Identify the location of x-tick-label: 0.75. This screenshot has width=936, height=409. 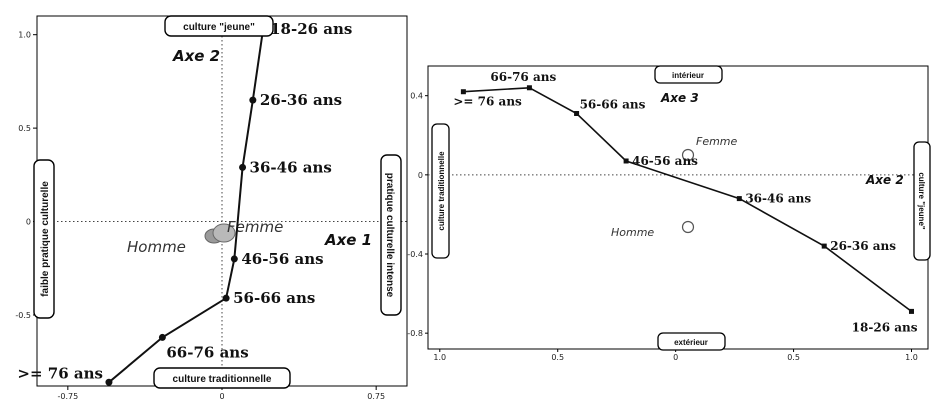
(376, 396).